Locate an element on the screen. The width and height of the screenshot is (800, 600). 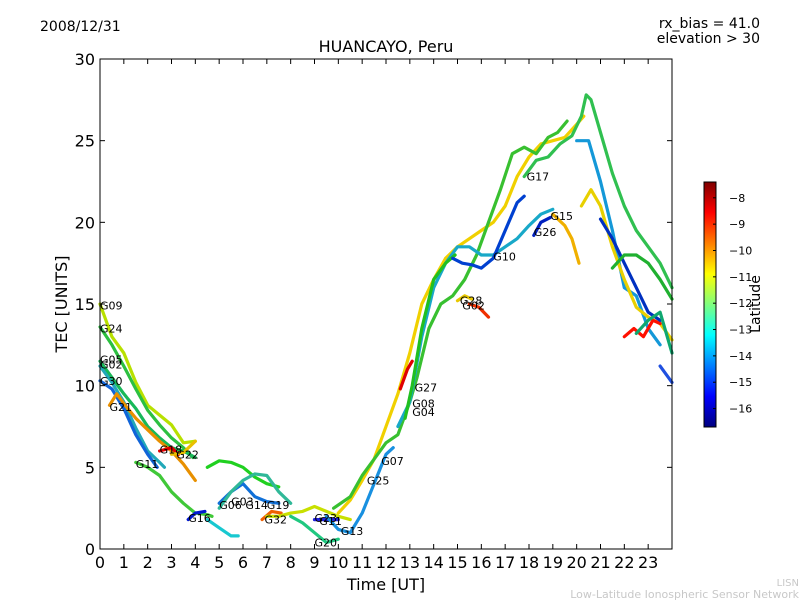
sat-label-g16: G16 is located at coordinates (199, 518).